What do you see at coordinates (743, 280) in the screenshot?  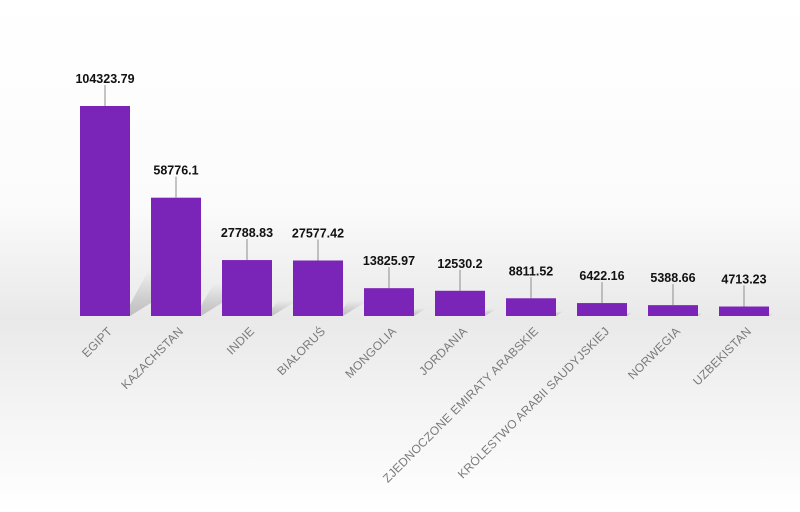 I see `value-label: 4713.23` at bounding box center [743, 280].